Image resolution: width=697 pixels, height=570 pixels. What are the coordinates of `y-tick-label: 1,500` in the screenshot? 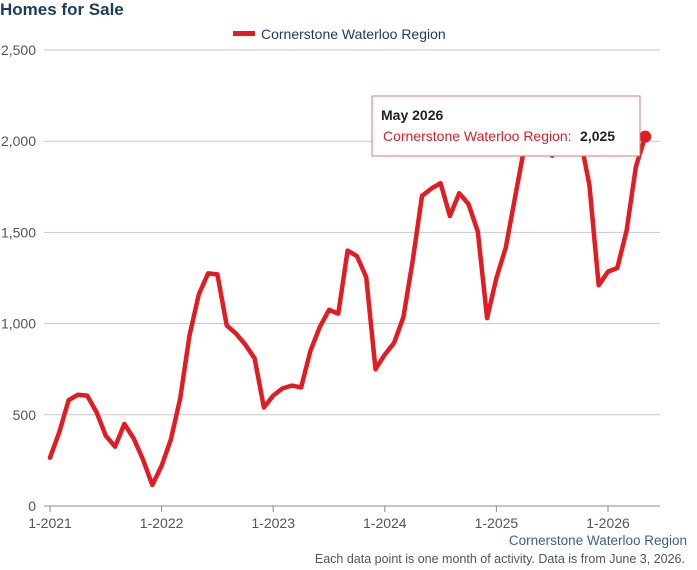 It's located at (18, 232).